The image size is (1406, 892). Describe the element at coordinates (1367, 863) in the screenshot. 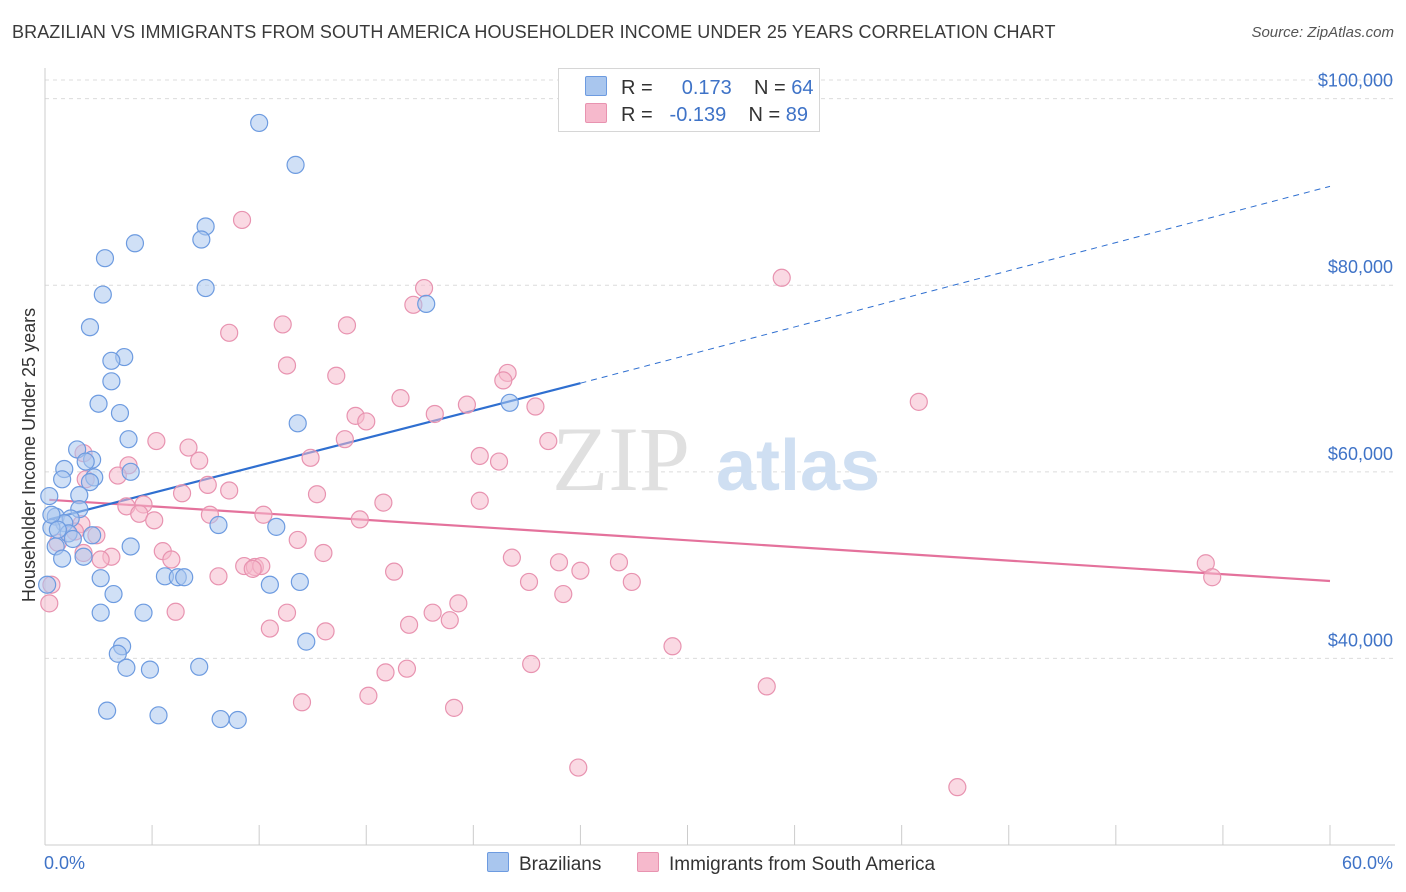

I see `x-tick-label: 60.0%` at that location.